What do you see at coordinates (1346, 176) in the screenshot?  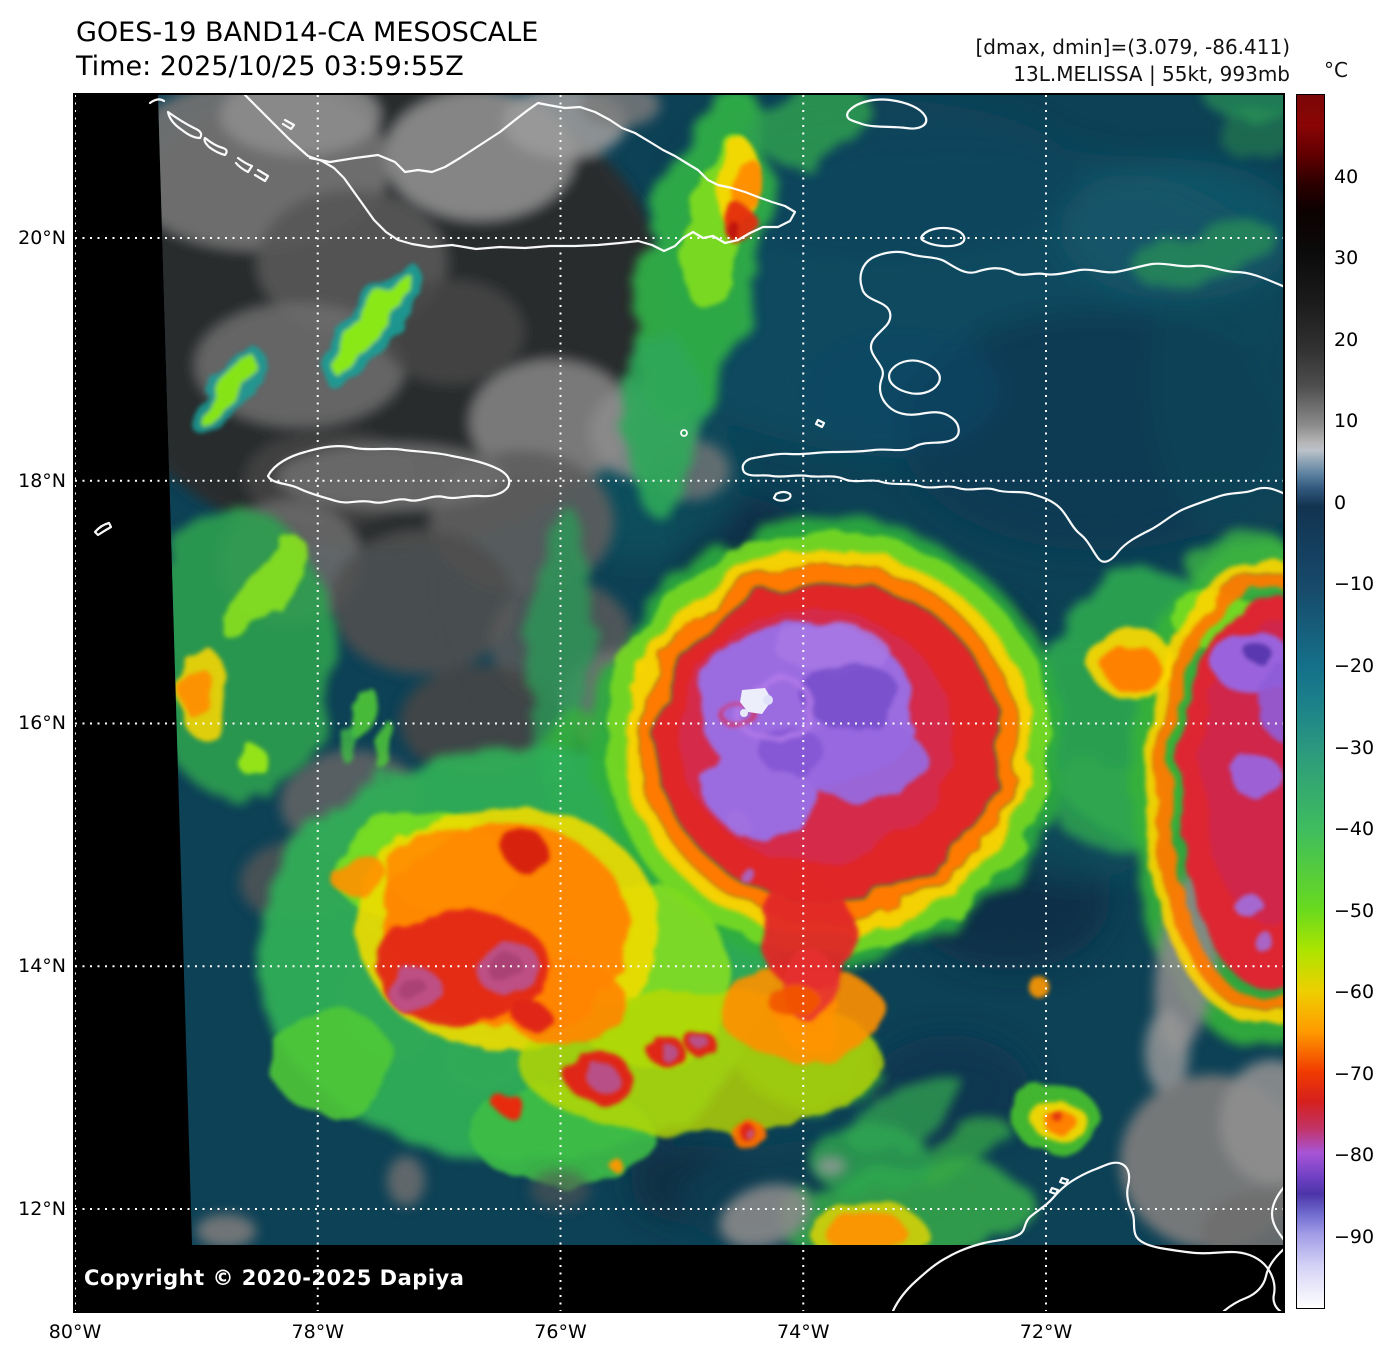 I see `colorbar-tick-label: 40` at bounding box center [1346, 176].